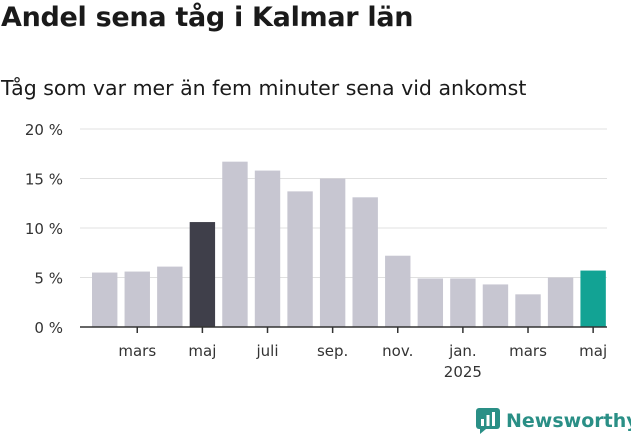  Describe the element at coordinates (462, 351) in the screenshot. I see `x-tick-label: jan.` at that location.